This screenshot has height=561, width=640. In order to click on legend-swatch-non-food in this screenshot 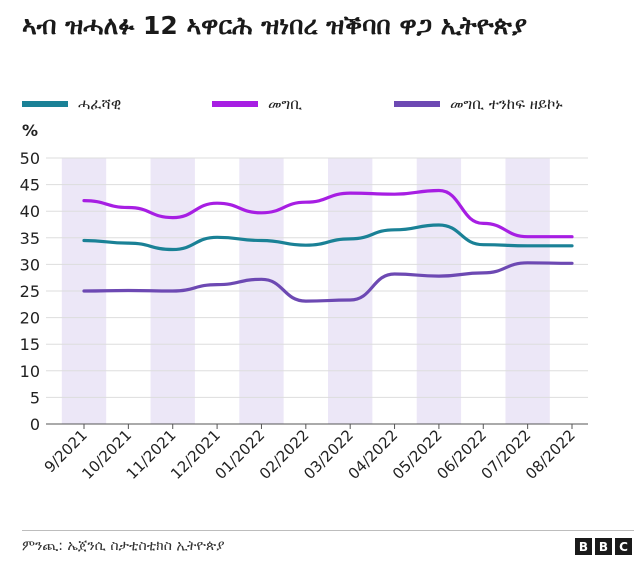, I will do `click(417, 104)`.